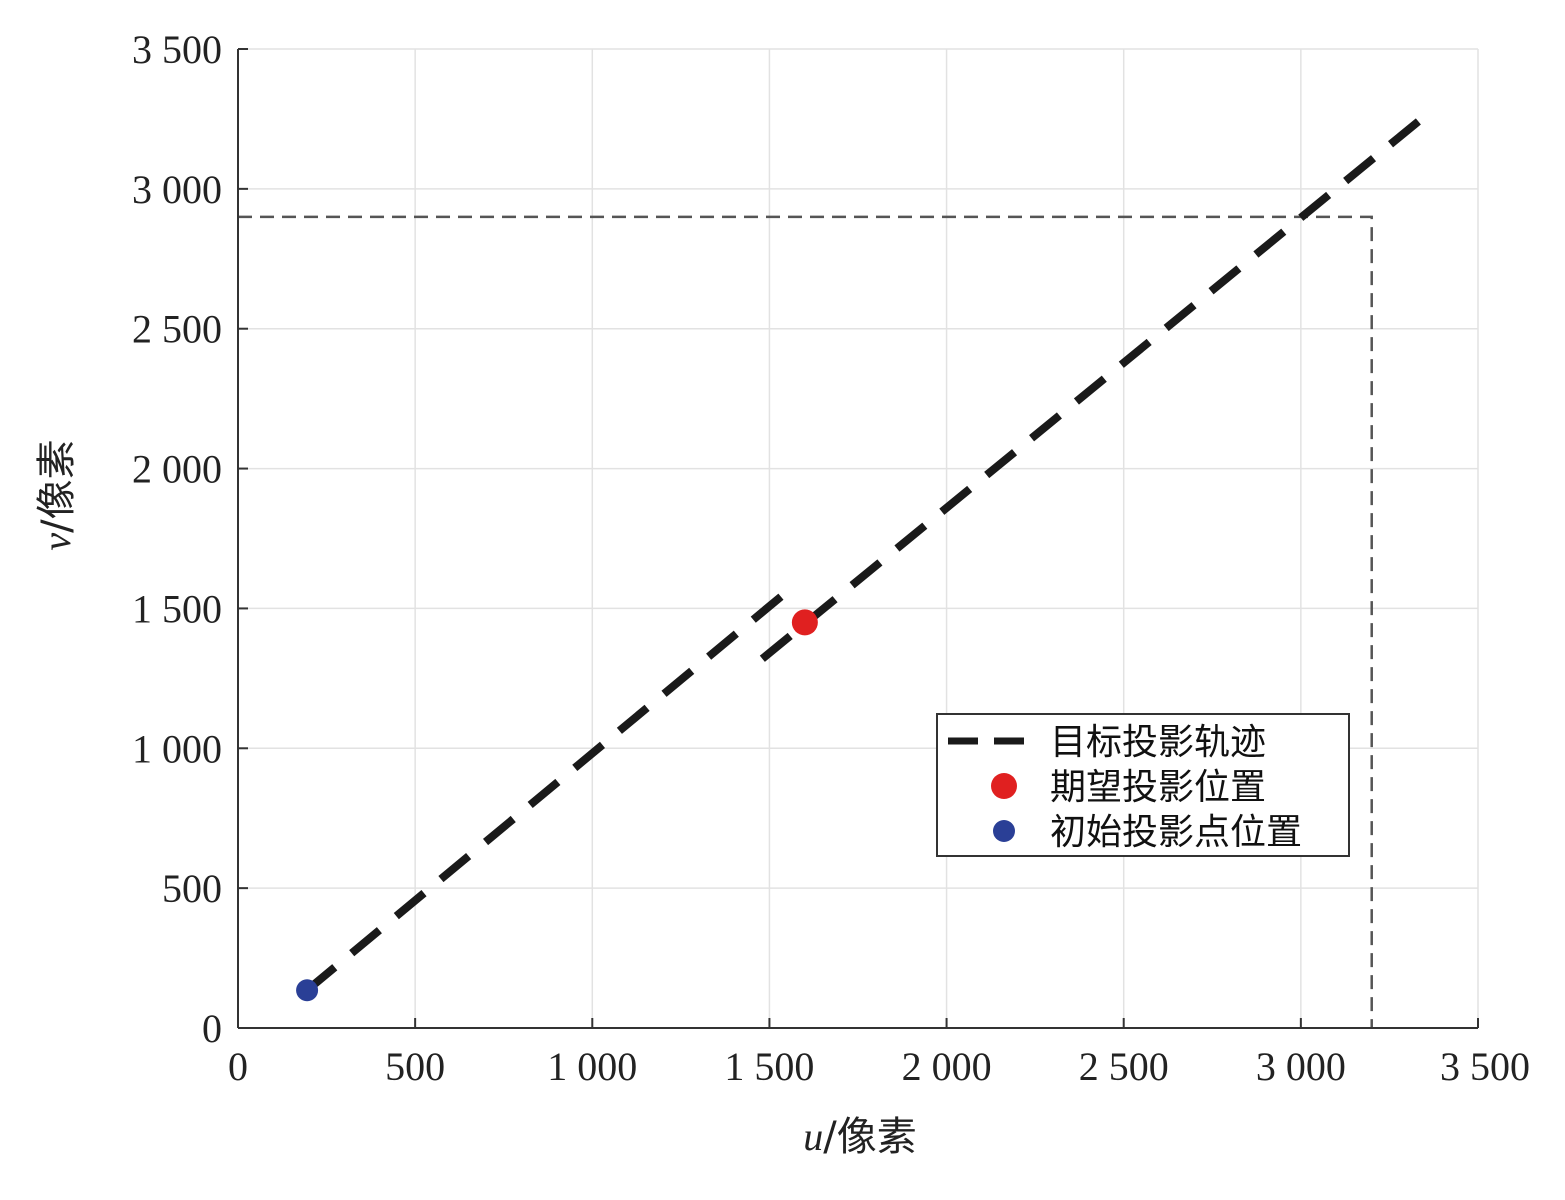 This screenshot has height=1200, width=1565. What do you see at coordinates (1301, 1066) in the screenshot?
I see `x-tick-label-6: 3 000` at bounding box center [1301, 1066].